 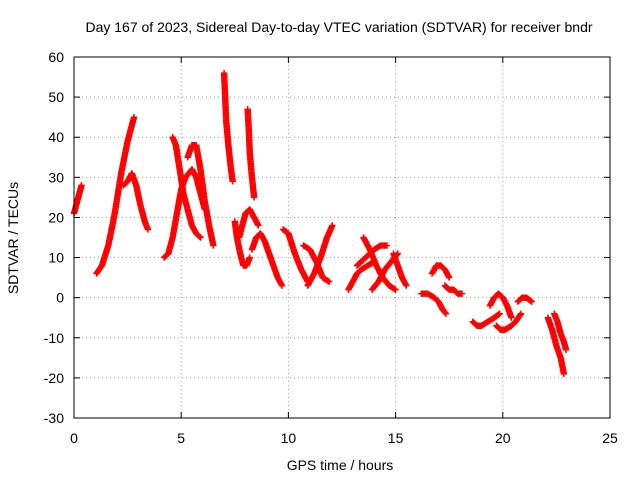 I want to click on y-tick-label: 50, so click(x=56, y=97).